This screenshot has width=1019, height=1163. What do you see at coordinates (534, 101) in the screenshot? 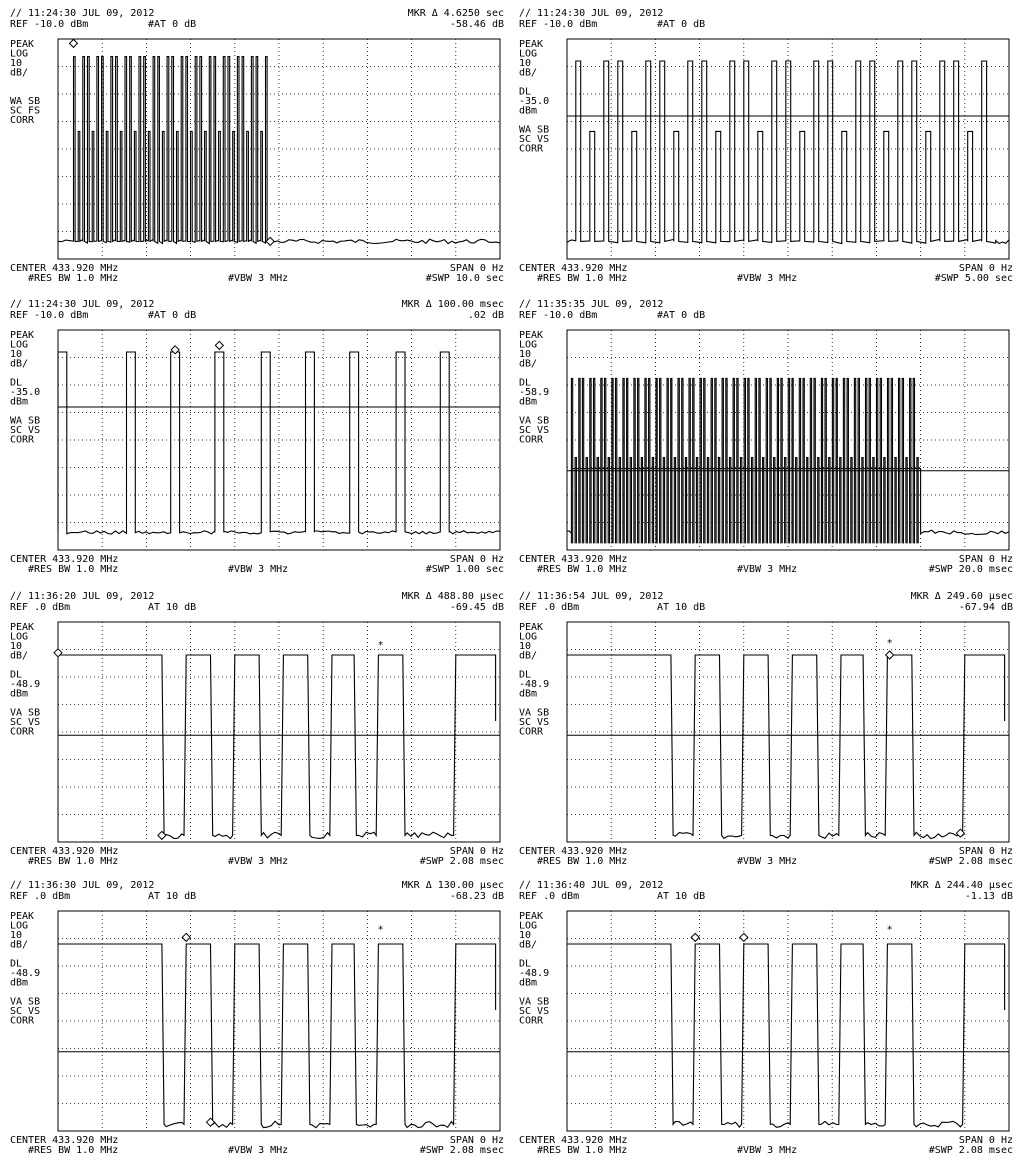
I see `left-label: -35.0` at bounding box center [534, 101].